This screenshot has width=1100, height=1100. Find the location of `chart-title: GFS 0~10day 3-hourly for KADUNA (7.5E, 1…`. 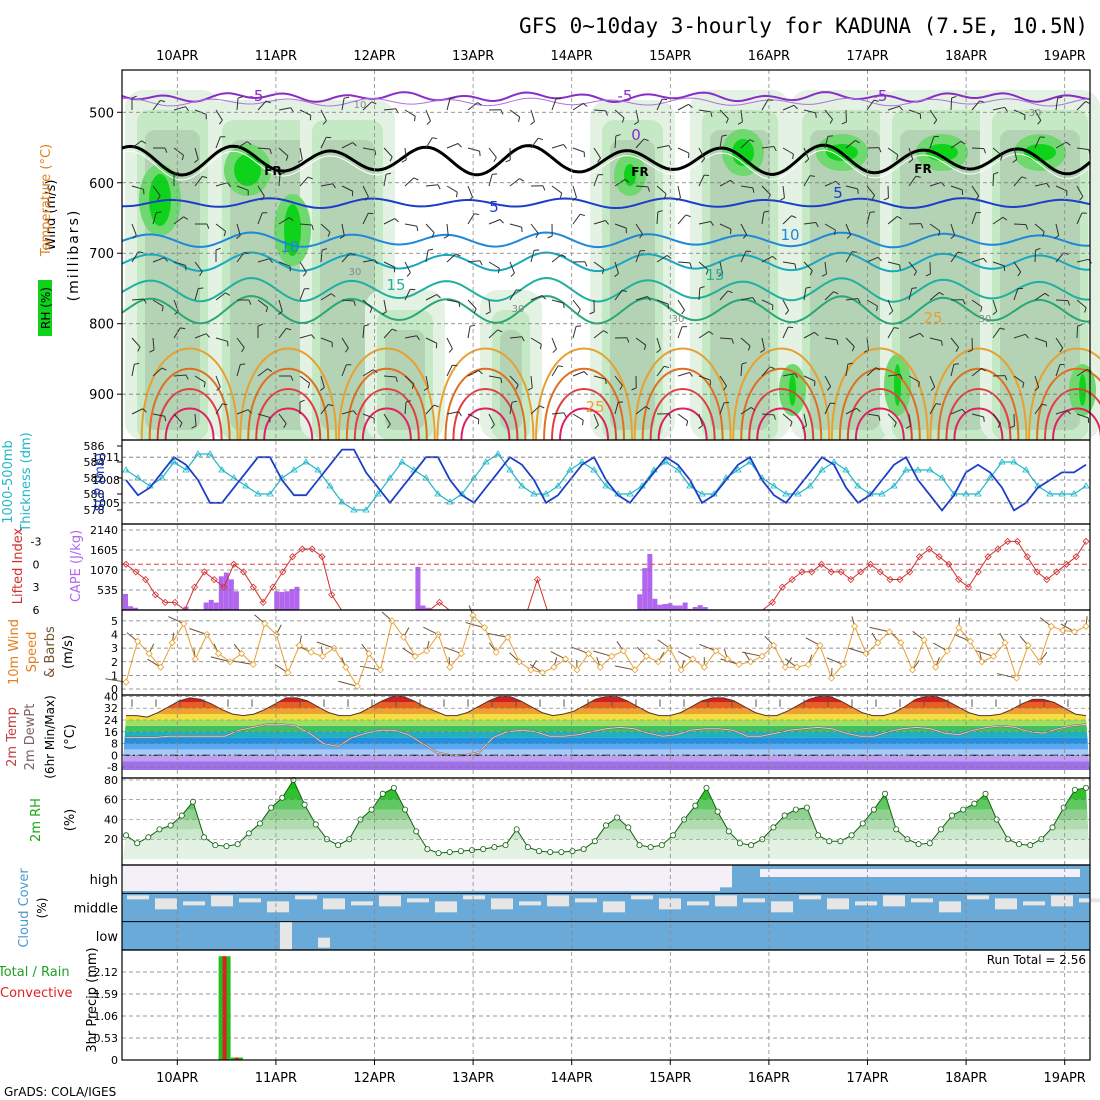

chart-title: GFS 0~10day 3-hourly for KADUNA (7.5E, 1… is located at coordinates (803, 26).